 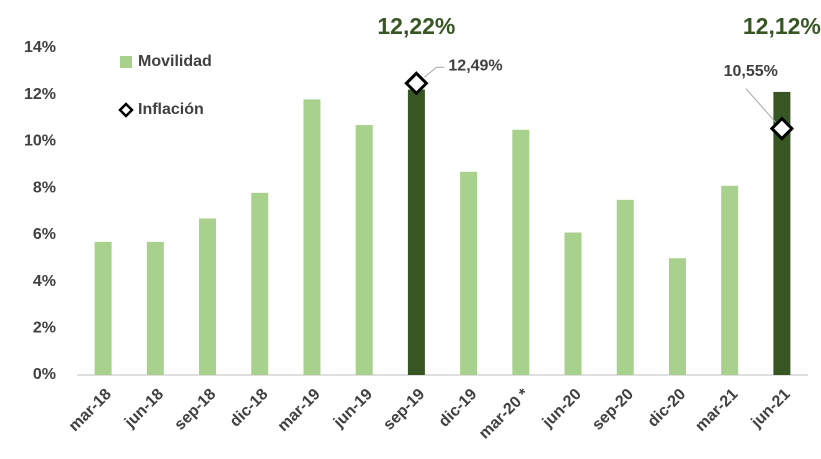 What do you see at coordinates (44, 281) in the screenshot?
I see `y-tick-label: 4%` at bounding box center [44, 281].